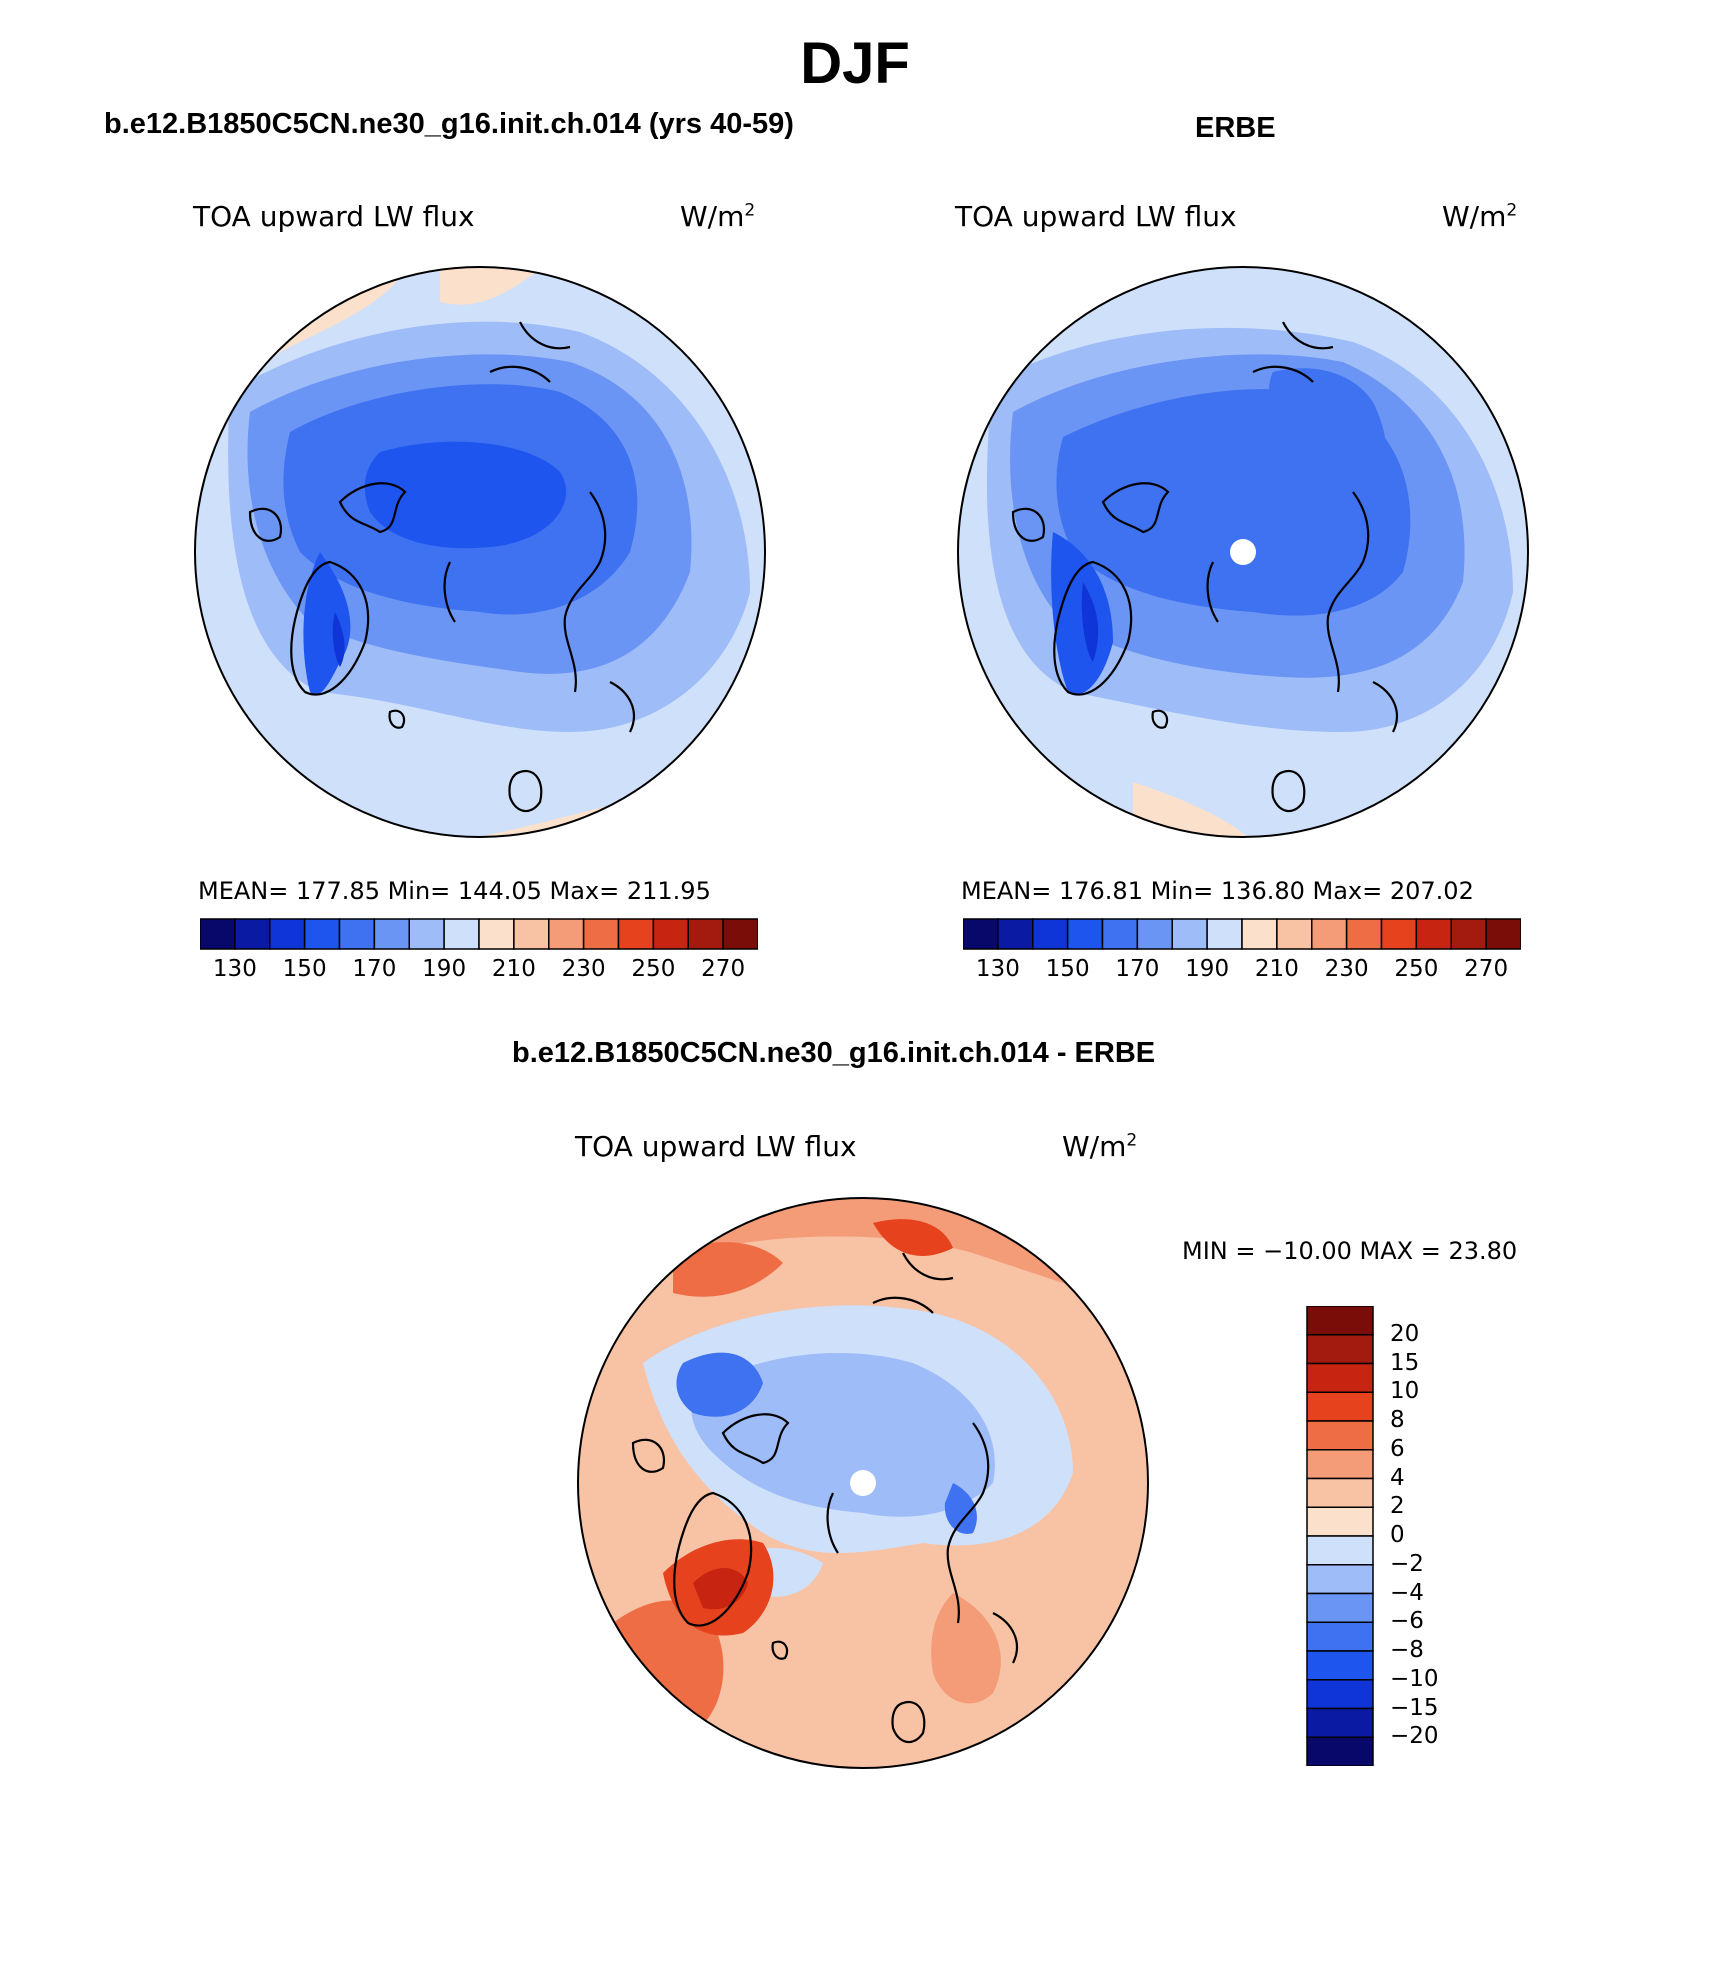 The image size is (1710, 1972). I want to click on figure-title: DJF, so click(855, 63).